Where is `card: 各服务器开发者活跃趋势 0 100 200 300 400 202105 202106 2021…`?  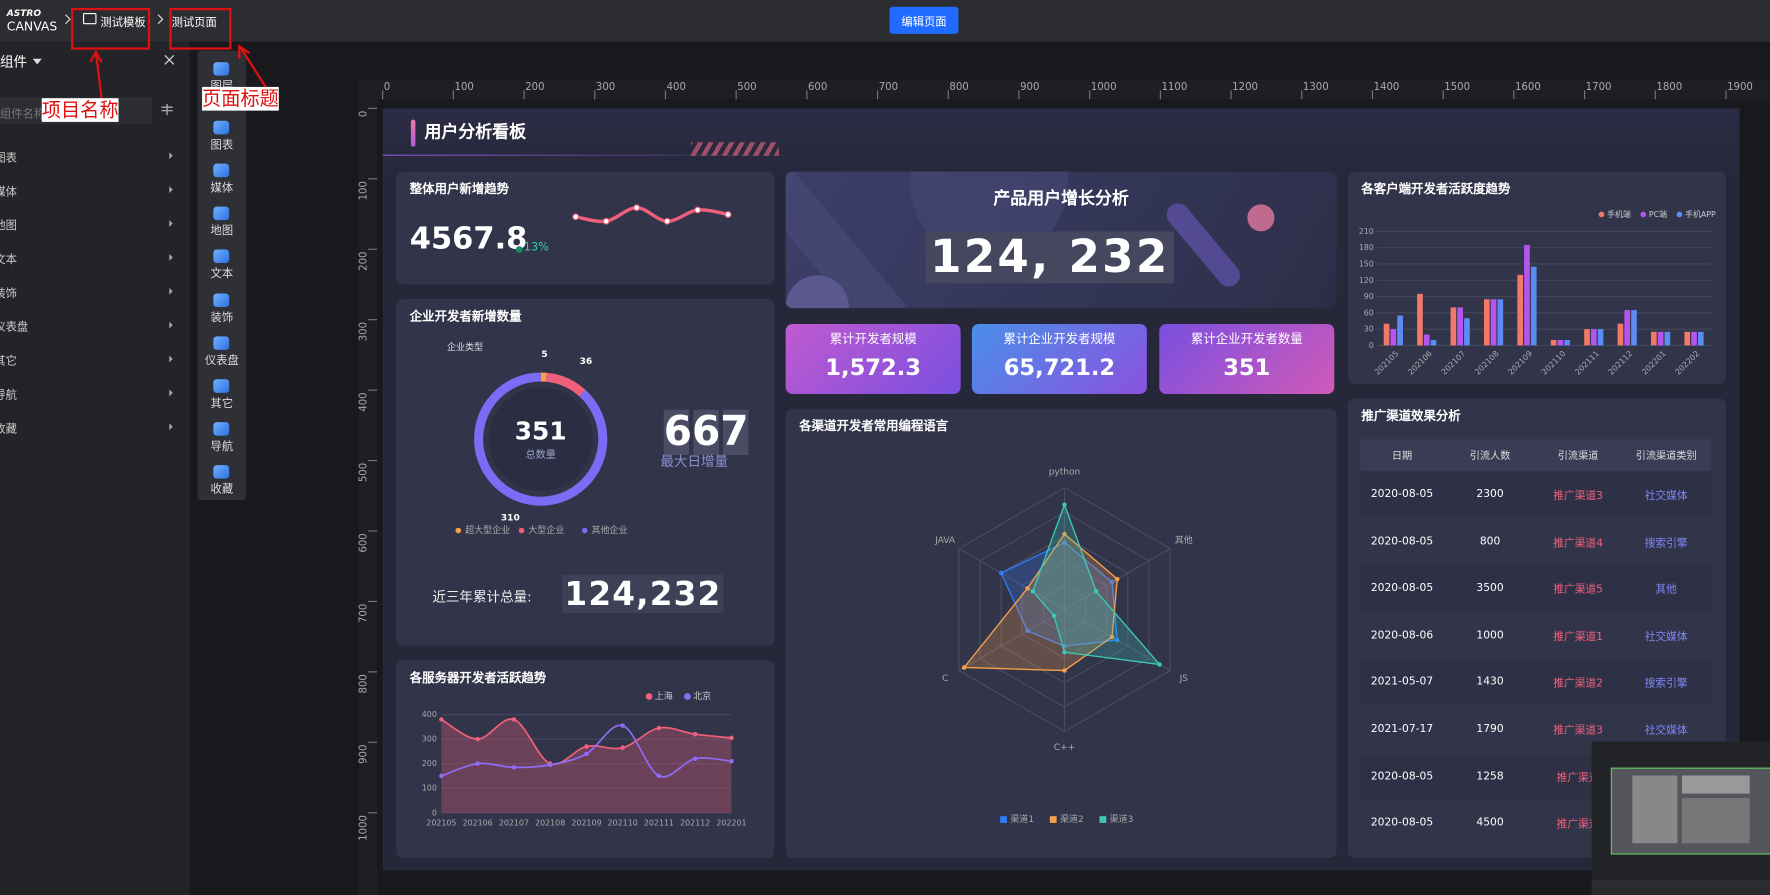 card: 各服务器开发者活跃趋势 0 100 200 300 400 202105 202106 2021… is located at coordinates (585, 759).